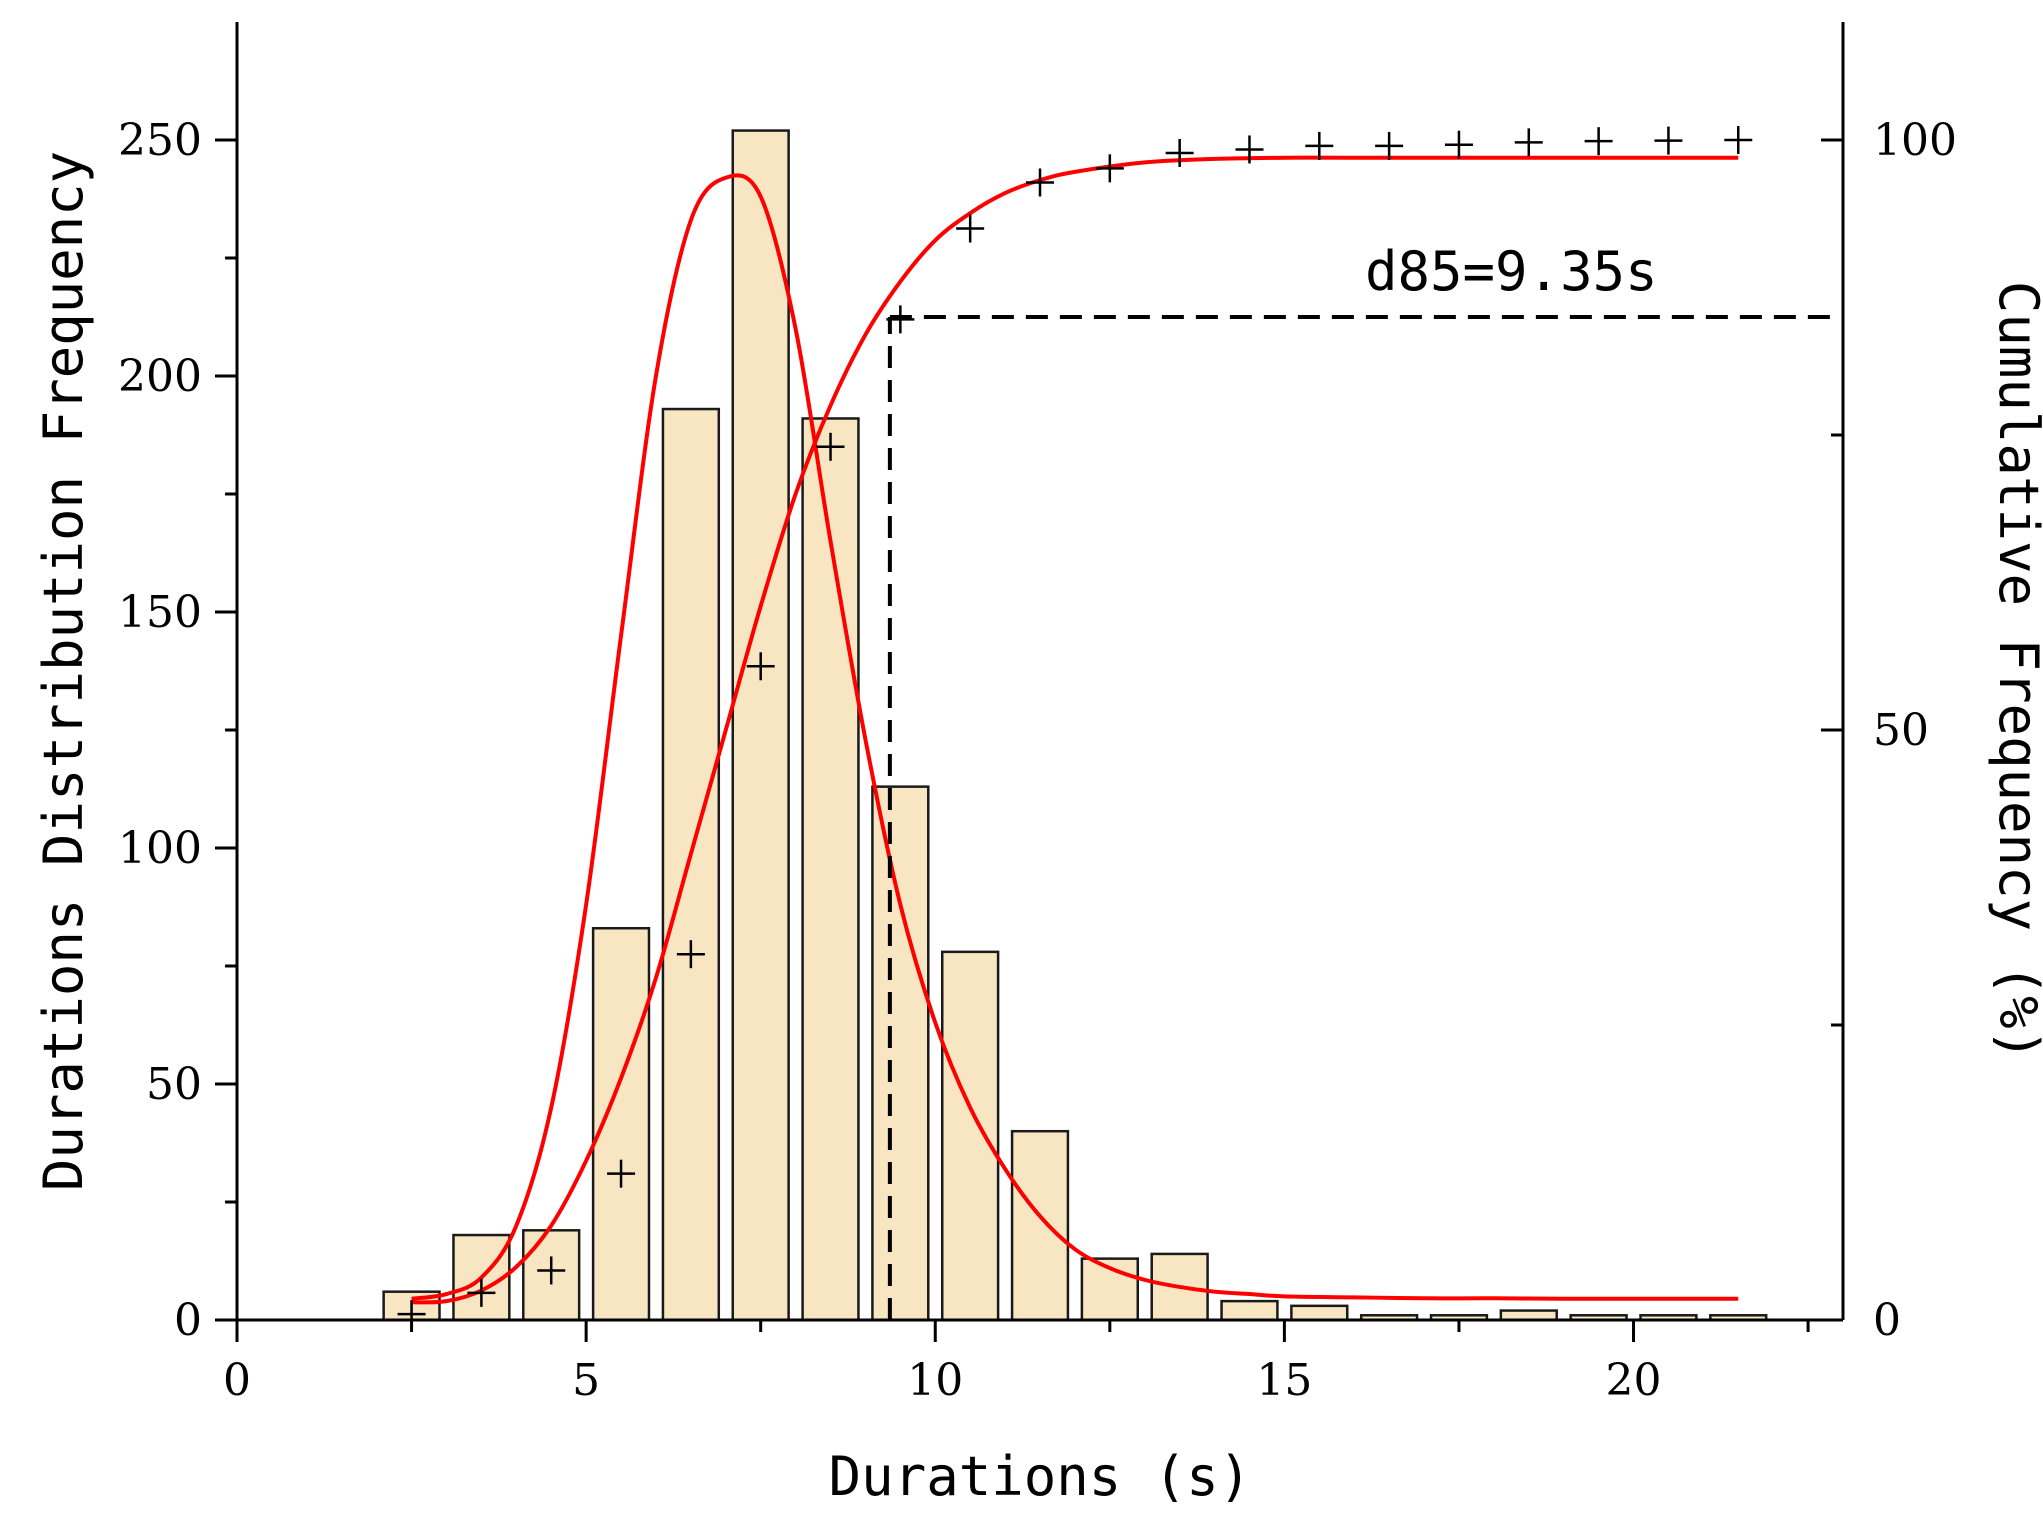 This screenshot has height=1521, width=2043. I want to click on y2-tick-label: 0, so click(1887, 1320).